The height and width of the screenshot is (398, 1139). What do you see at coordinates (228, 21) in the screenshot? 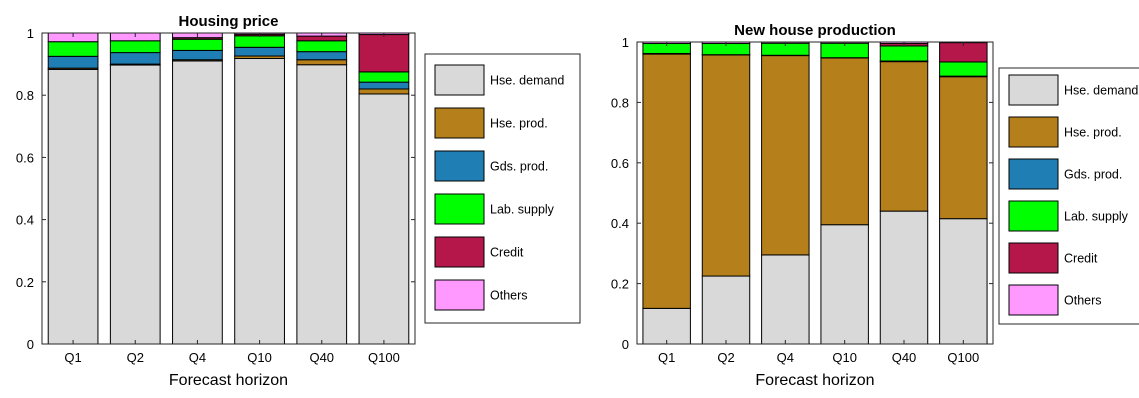
I see `chart-title: Housing price` at bounding box center [228, 21].